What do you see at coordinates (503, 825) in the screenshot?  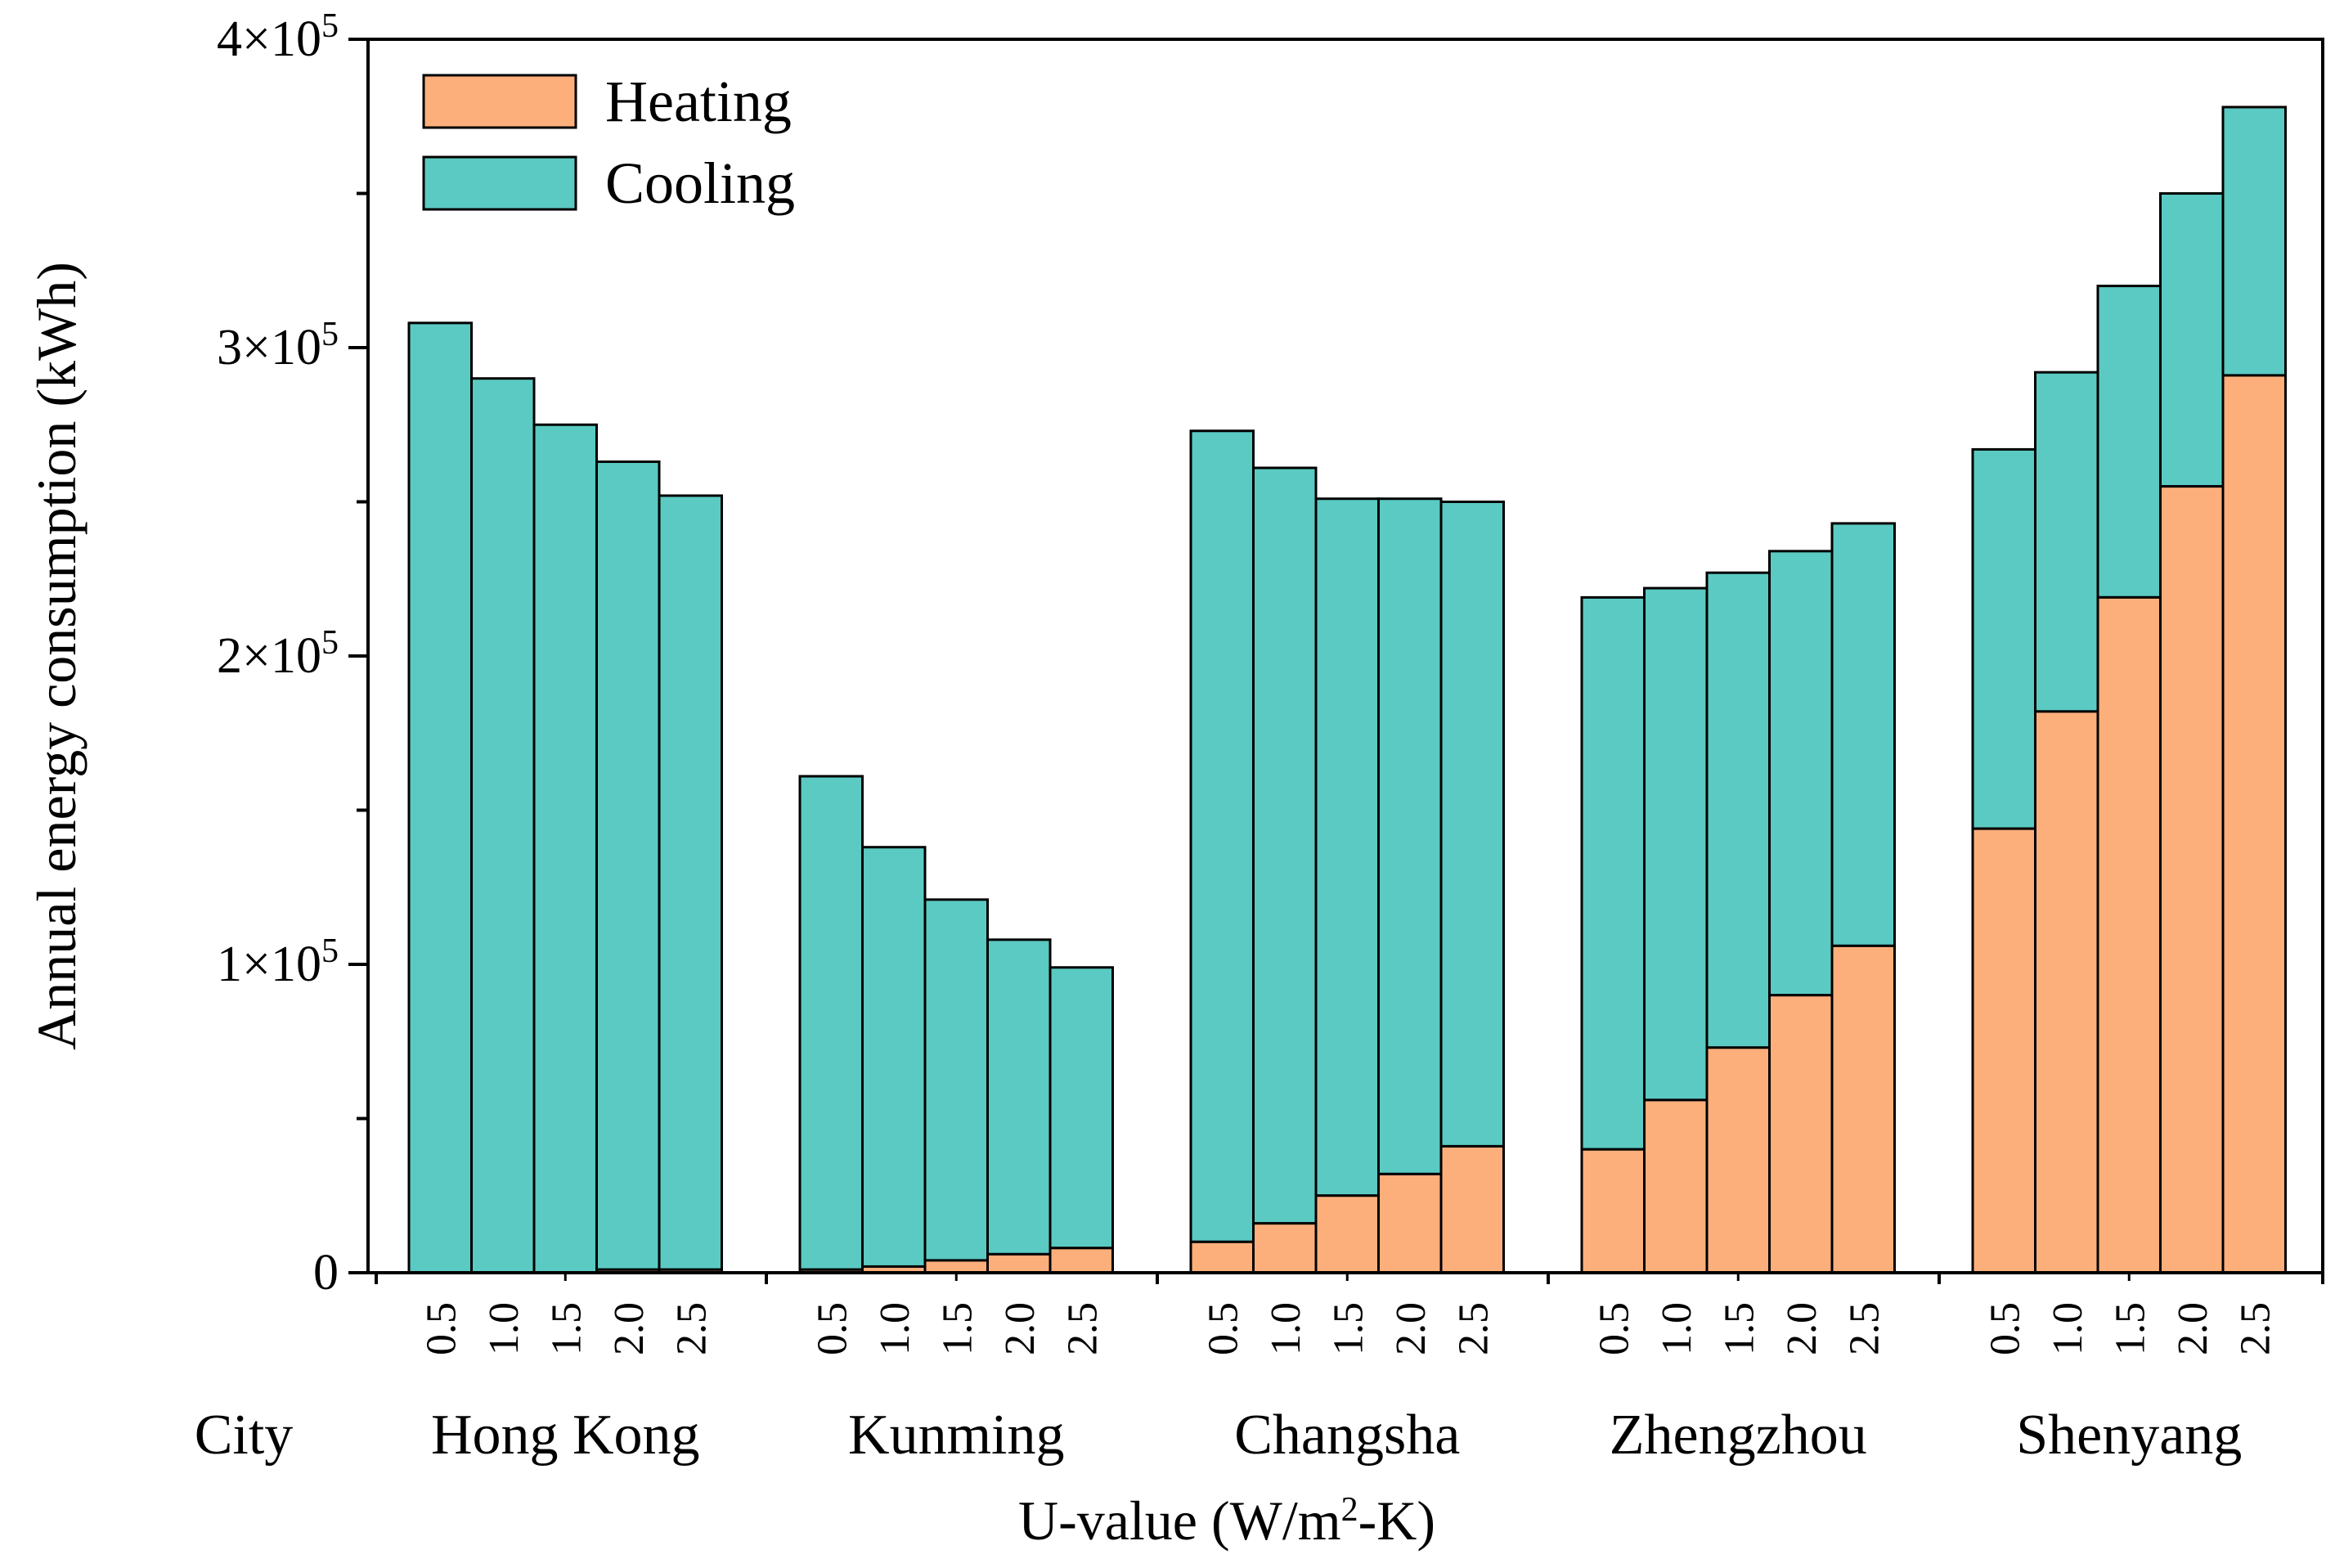 I see `bar-cooling-hong-kong-1.0` at bounding box center [503, 825].